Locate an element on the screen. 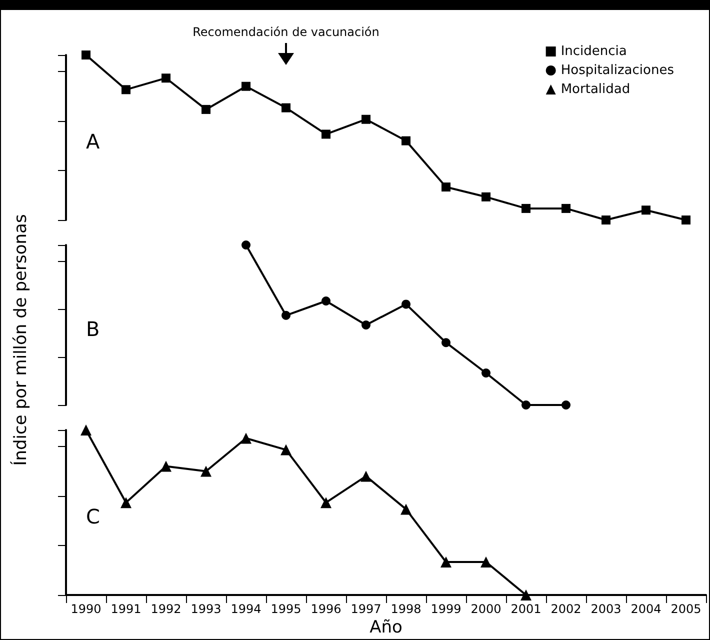 This screenshot has height=640, width=710. text: Hospitalizaciones is located at coordinates (617, 70).